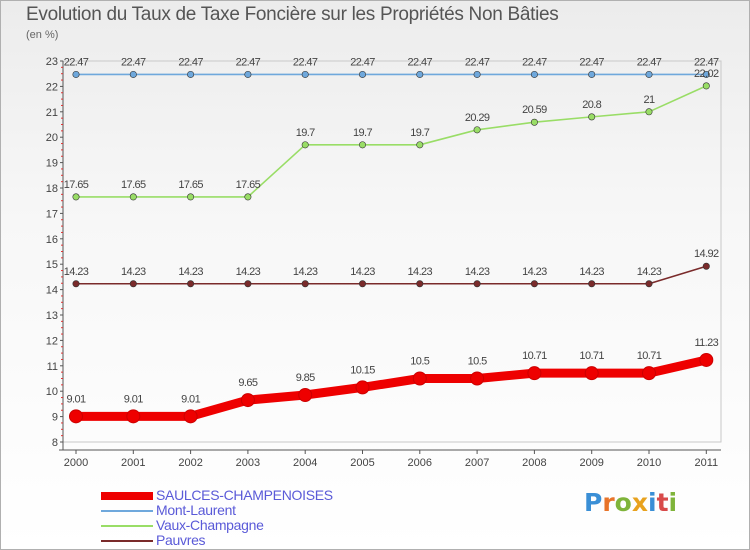 This screenshot has height=550, width=750. I want to click on x-tick-label: 2001, so click(133, 463).